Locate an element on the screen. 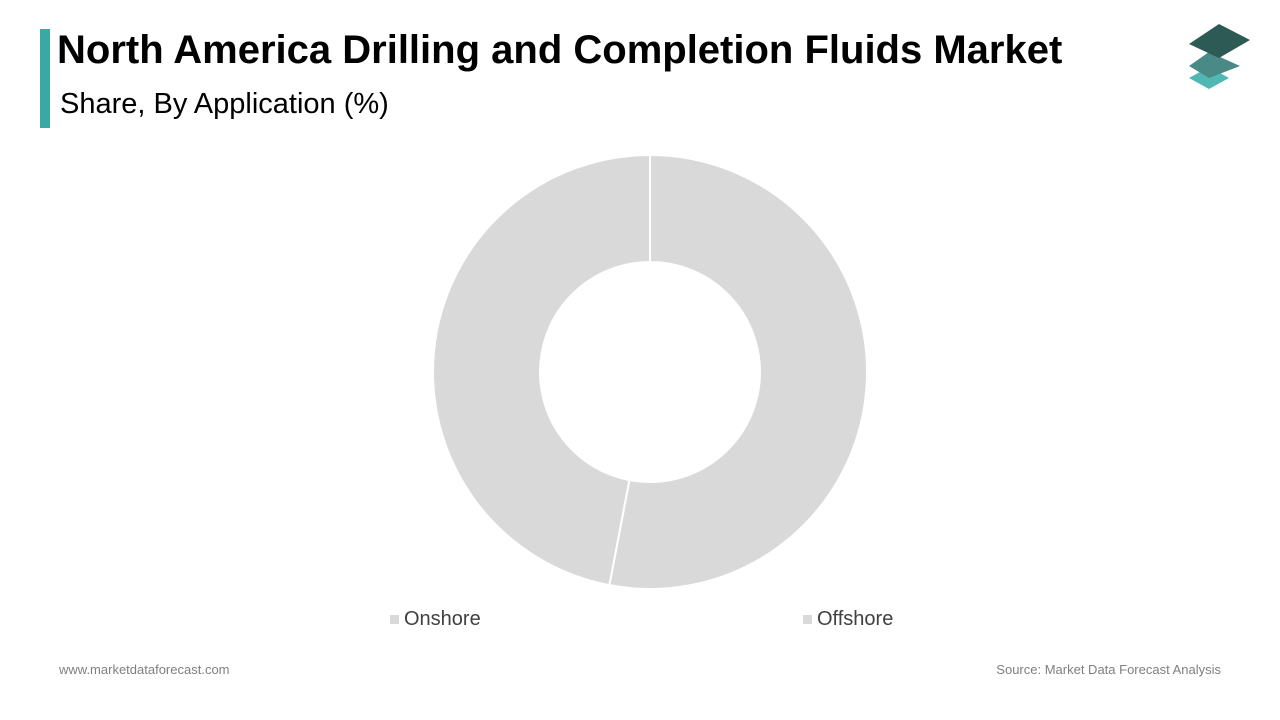 The height and width of the screenshot is (720, 1280). legend-label-onshore: Onshore is located at coordinates (442, 619).